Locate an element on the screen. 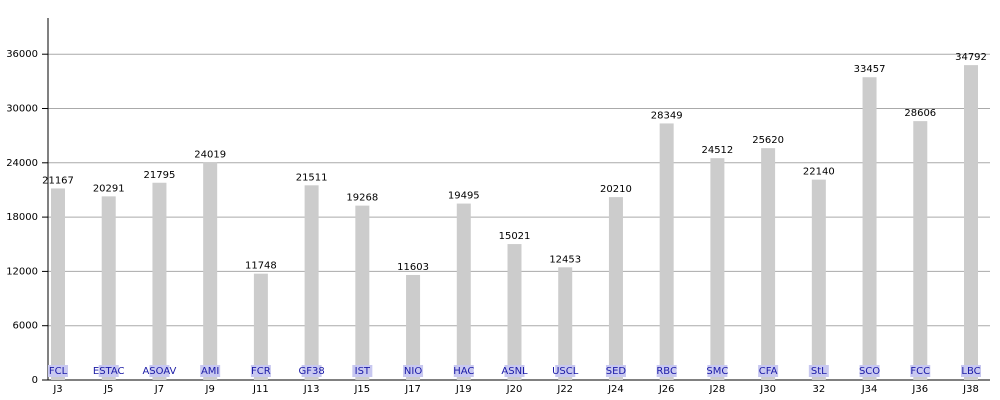 This screenshot has height=400, width=1000. value-label: 19268 is located at coordinates (362, 198).